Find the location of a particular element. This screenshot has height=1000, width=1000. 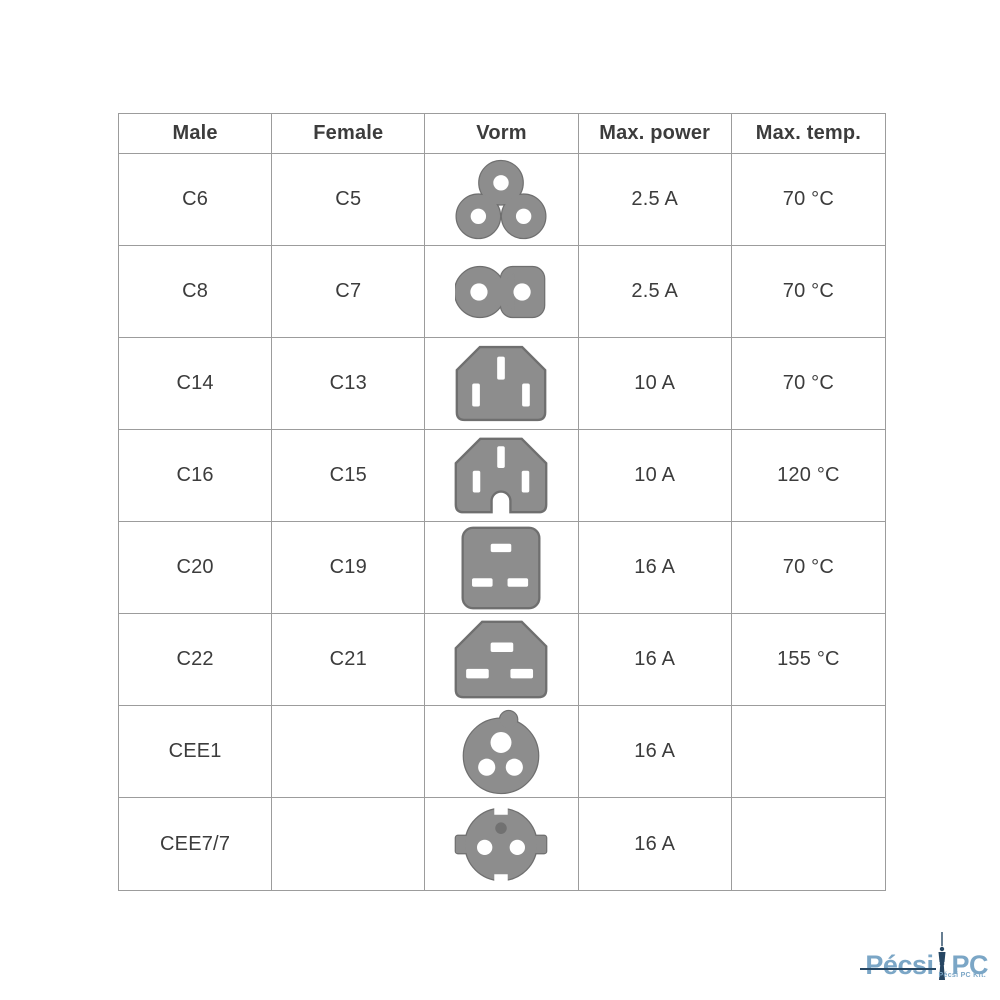

cell-female-c19: C19 is located at coordinates (349, 568).